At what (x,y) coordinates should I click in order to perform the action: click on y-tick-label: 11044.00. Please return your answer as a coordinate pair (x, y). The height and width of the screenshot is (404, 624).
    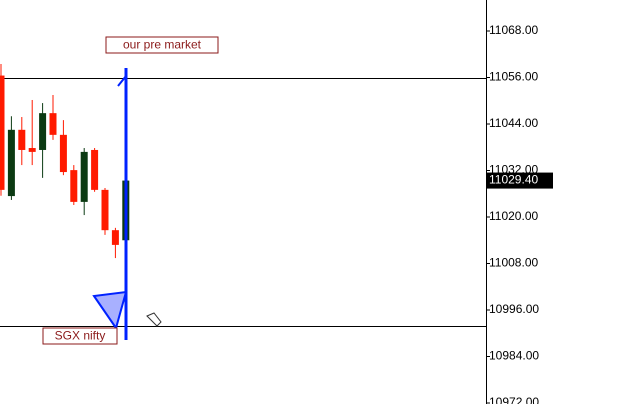
    Looking at the image, I should click on (513, 123).